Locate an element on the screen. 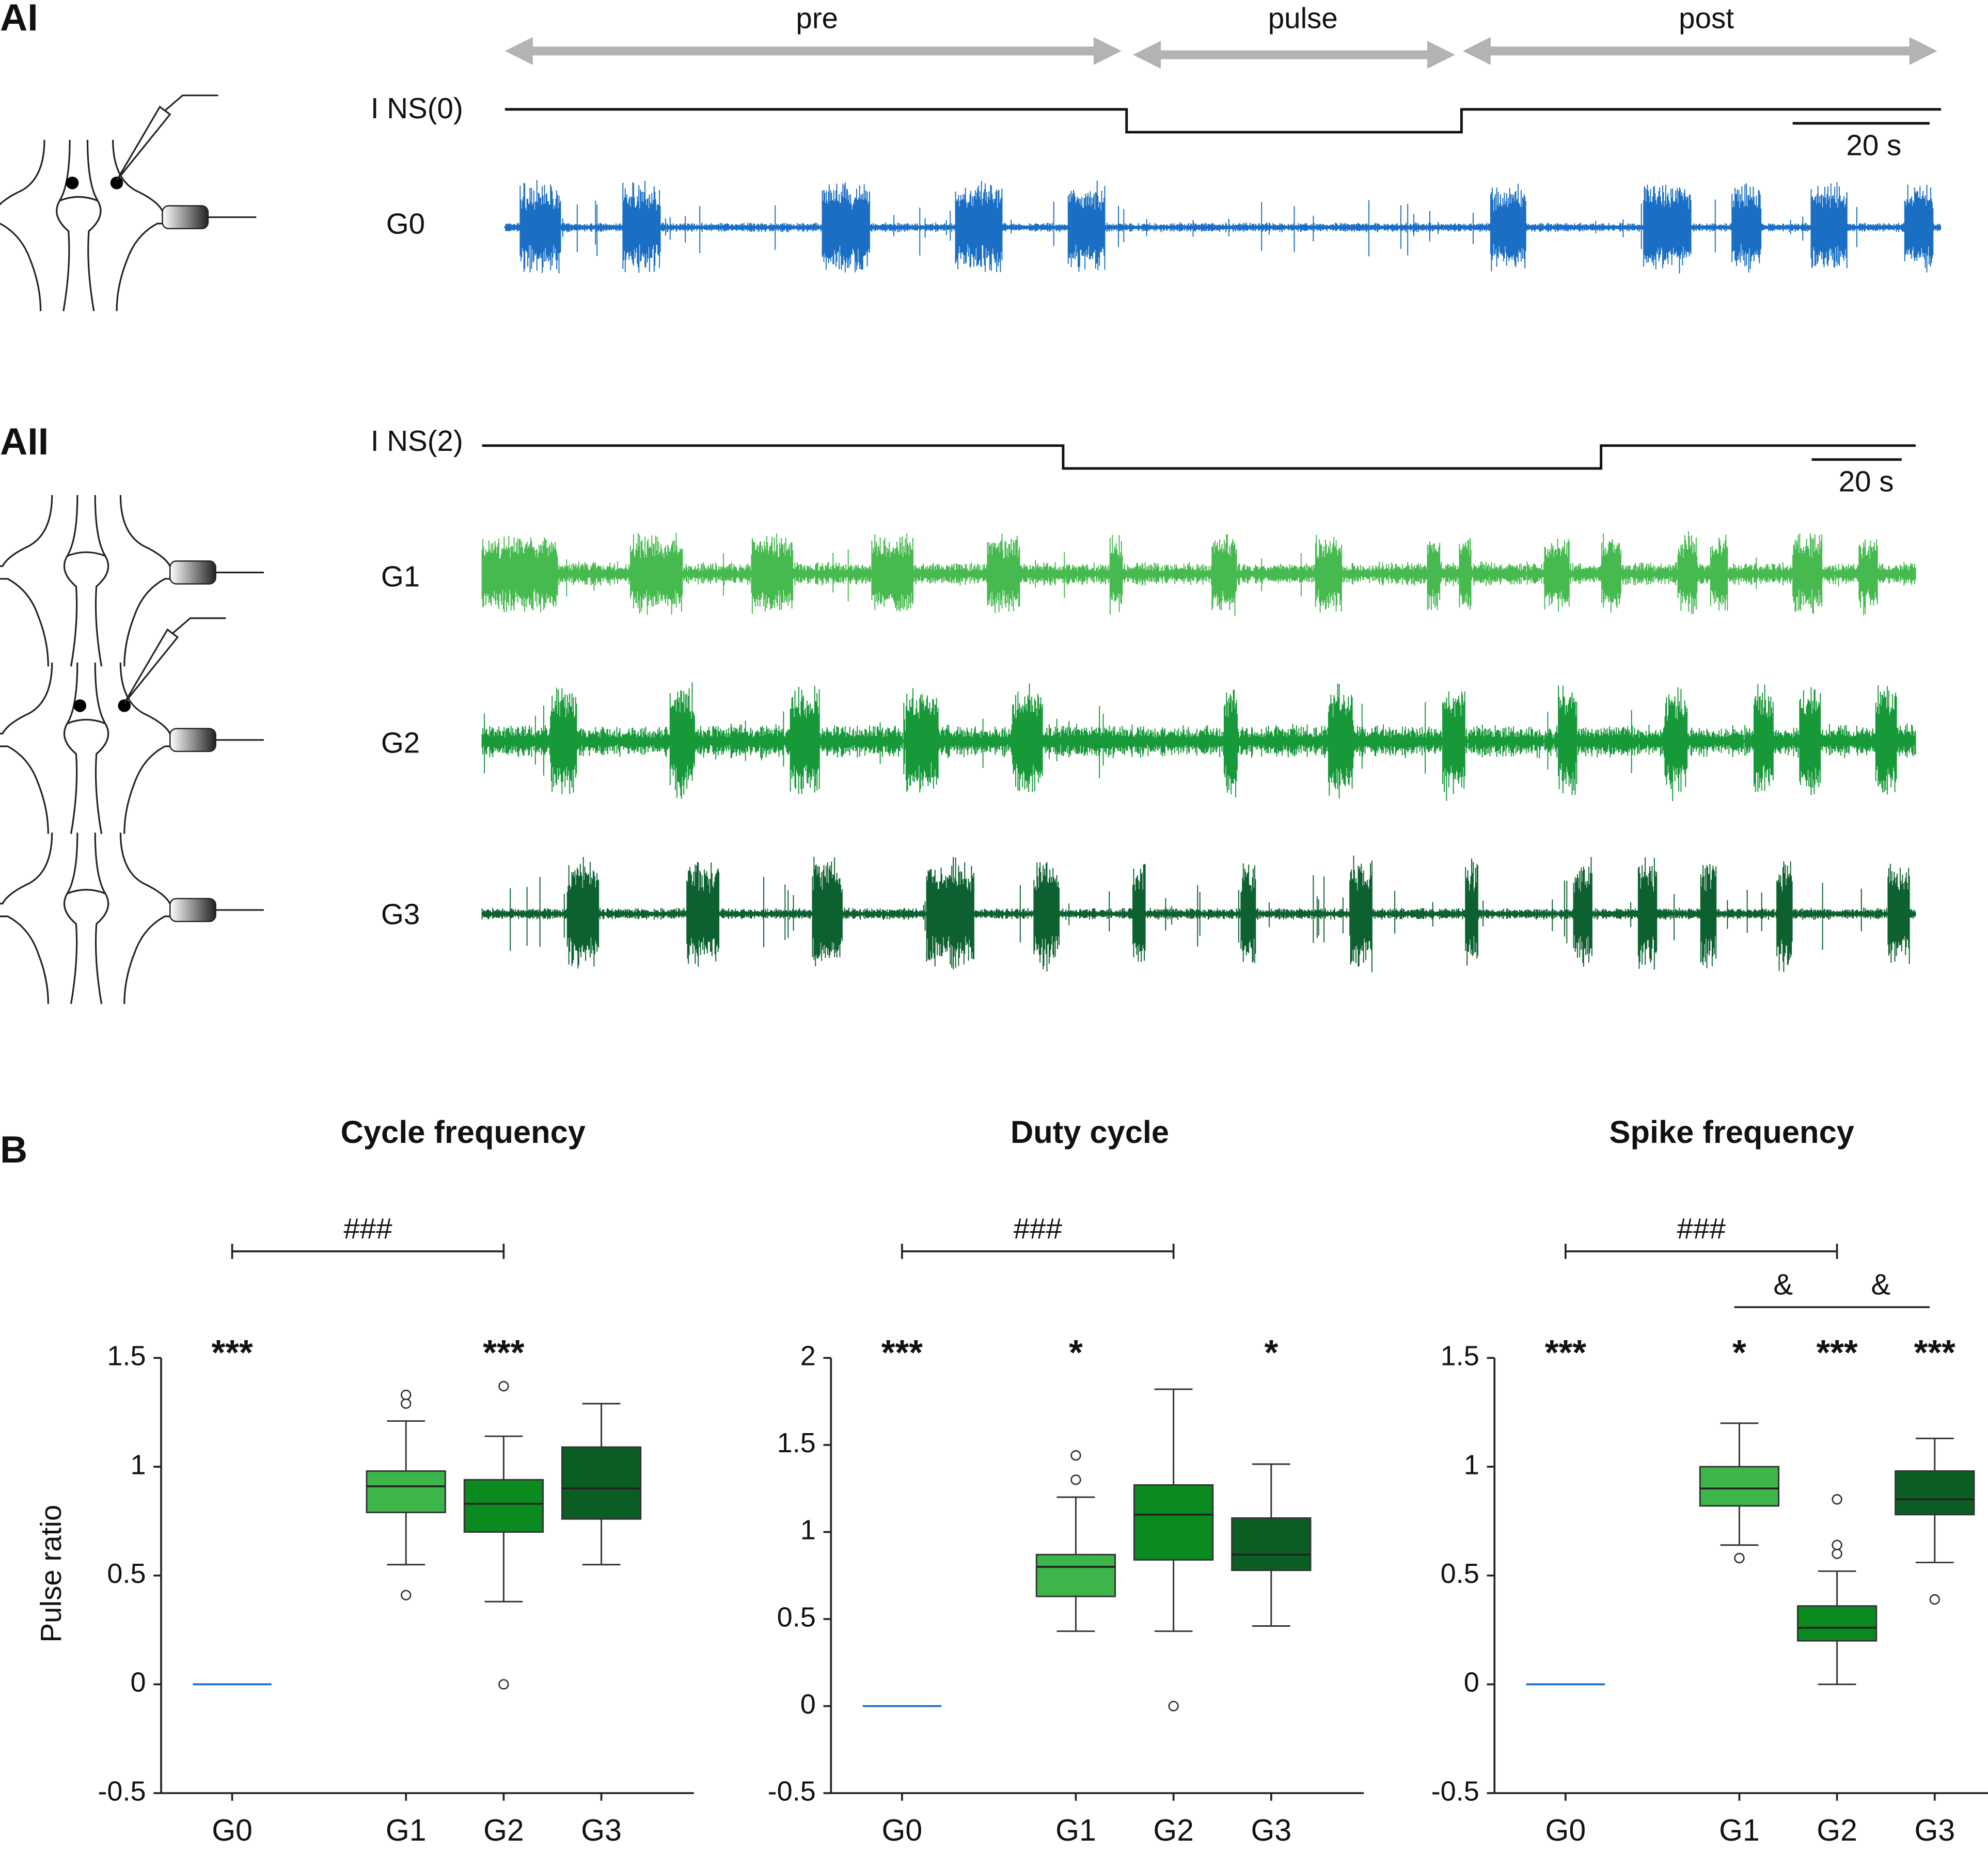 Image resolution: width=1988 pixels, height=1853 pixels. phase-label: post is located at coordinates (1706, 18).